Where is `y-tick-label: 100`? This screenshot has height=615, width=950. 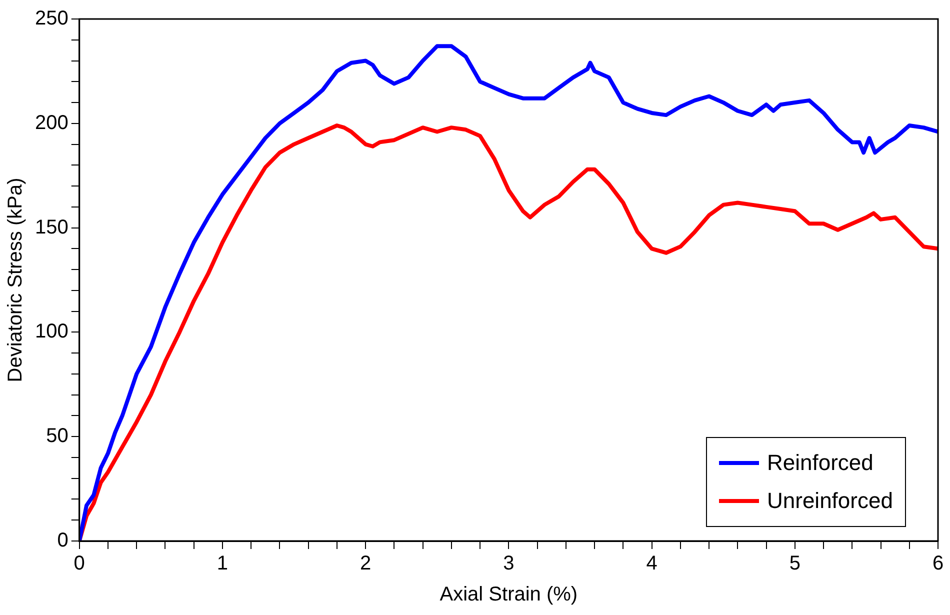
y-tick-label: 100 is located at coordinates (51, 331).